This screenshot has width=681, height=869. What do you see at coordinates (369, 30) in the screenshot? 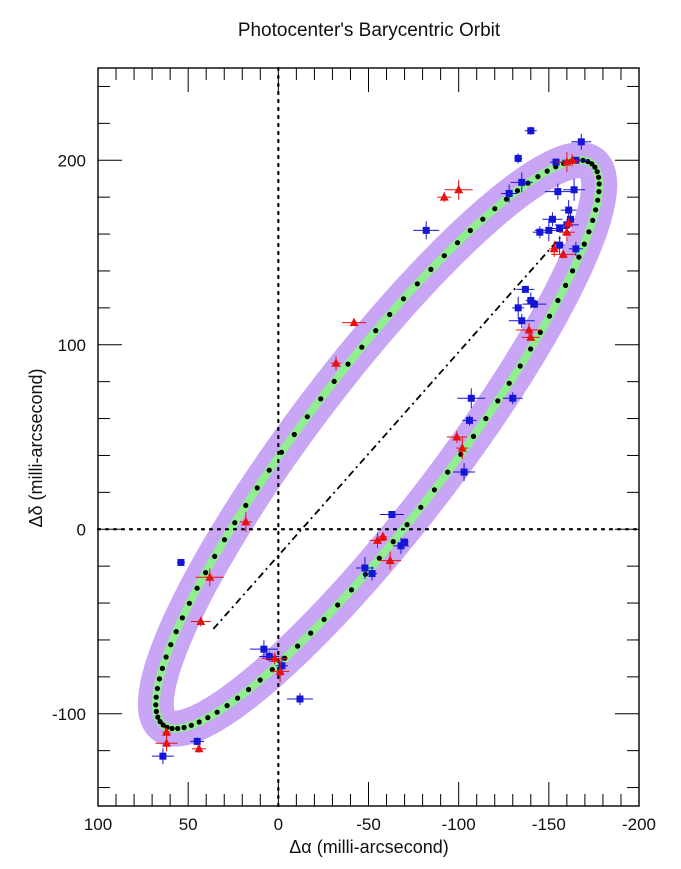
I see `chart-title: Photocenter's Barycentric Orbit` at bounding box center [369, 30].